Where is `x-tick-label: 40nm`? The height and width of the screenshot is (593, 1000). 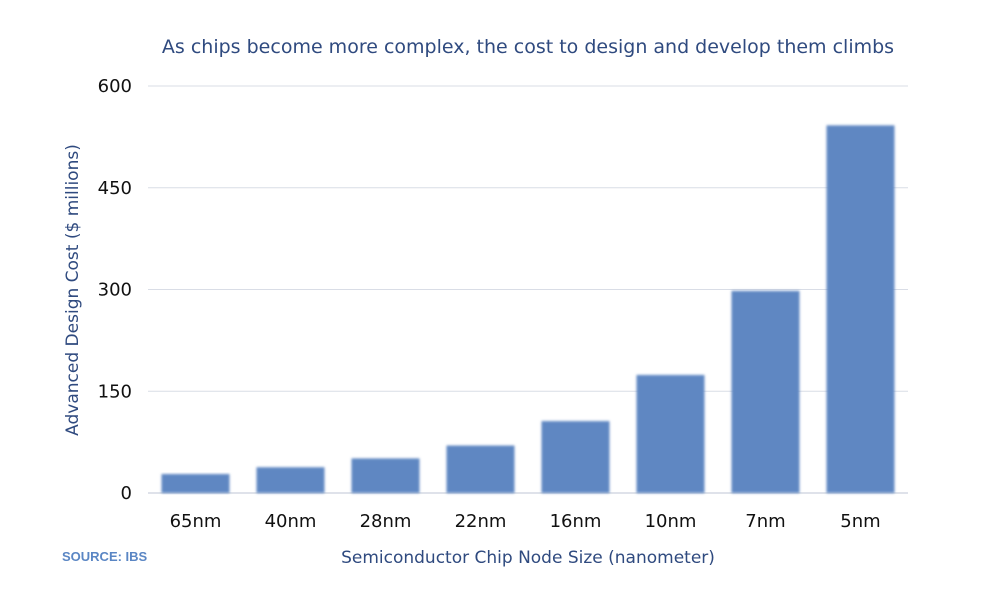
x-tick-label: 40nm is located at coordinates (291, 521).